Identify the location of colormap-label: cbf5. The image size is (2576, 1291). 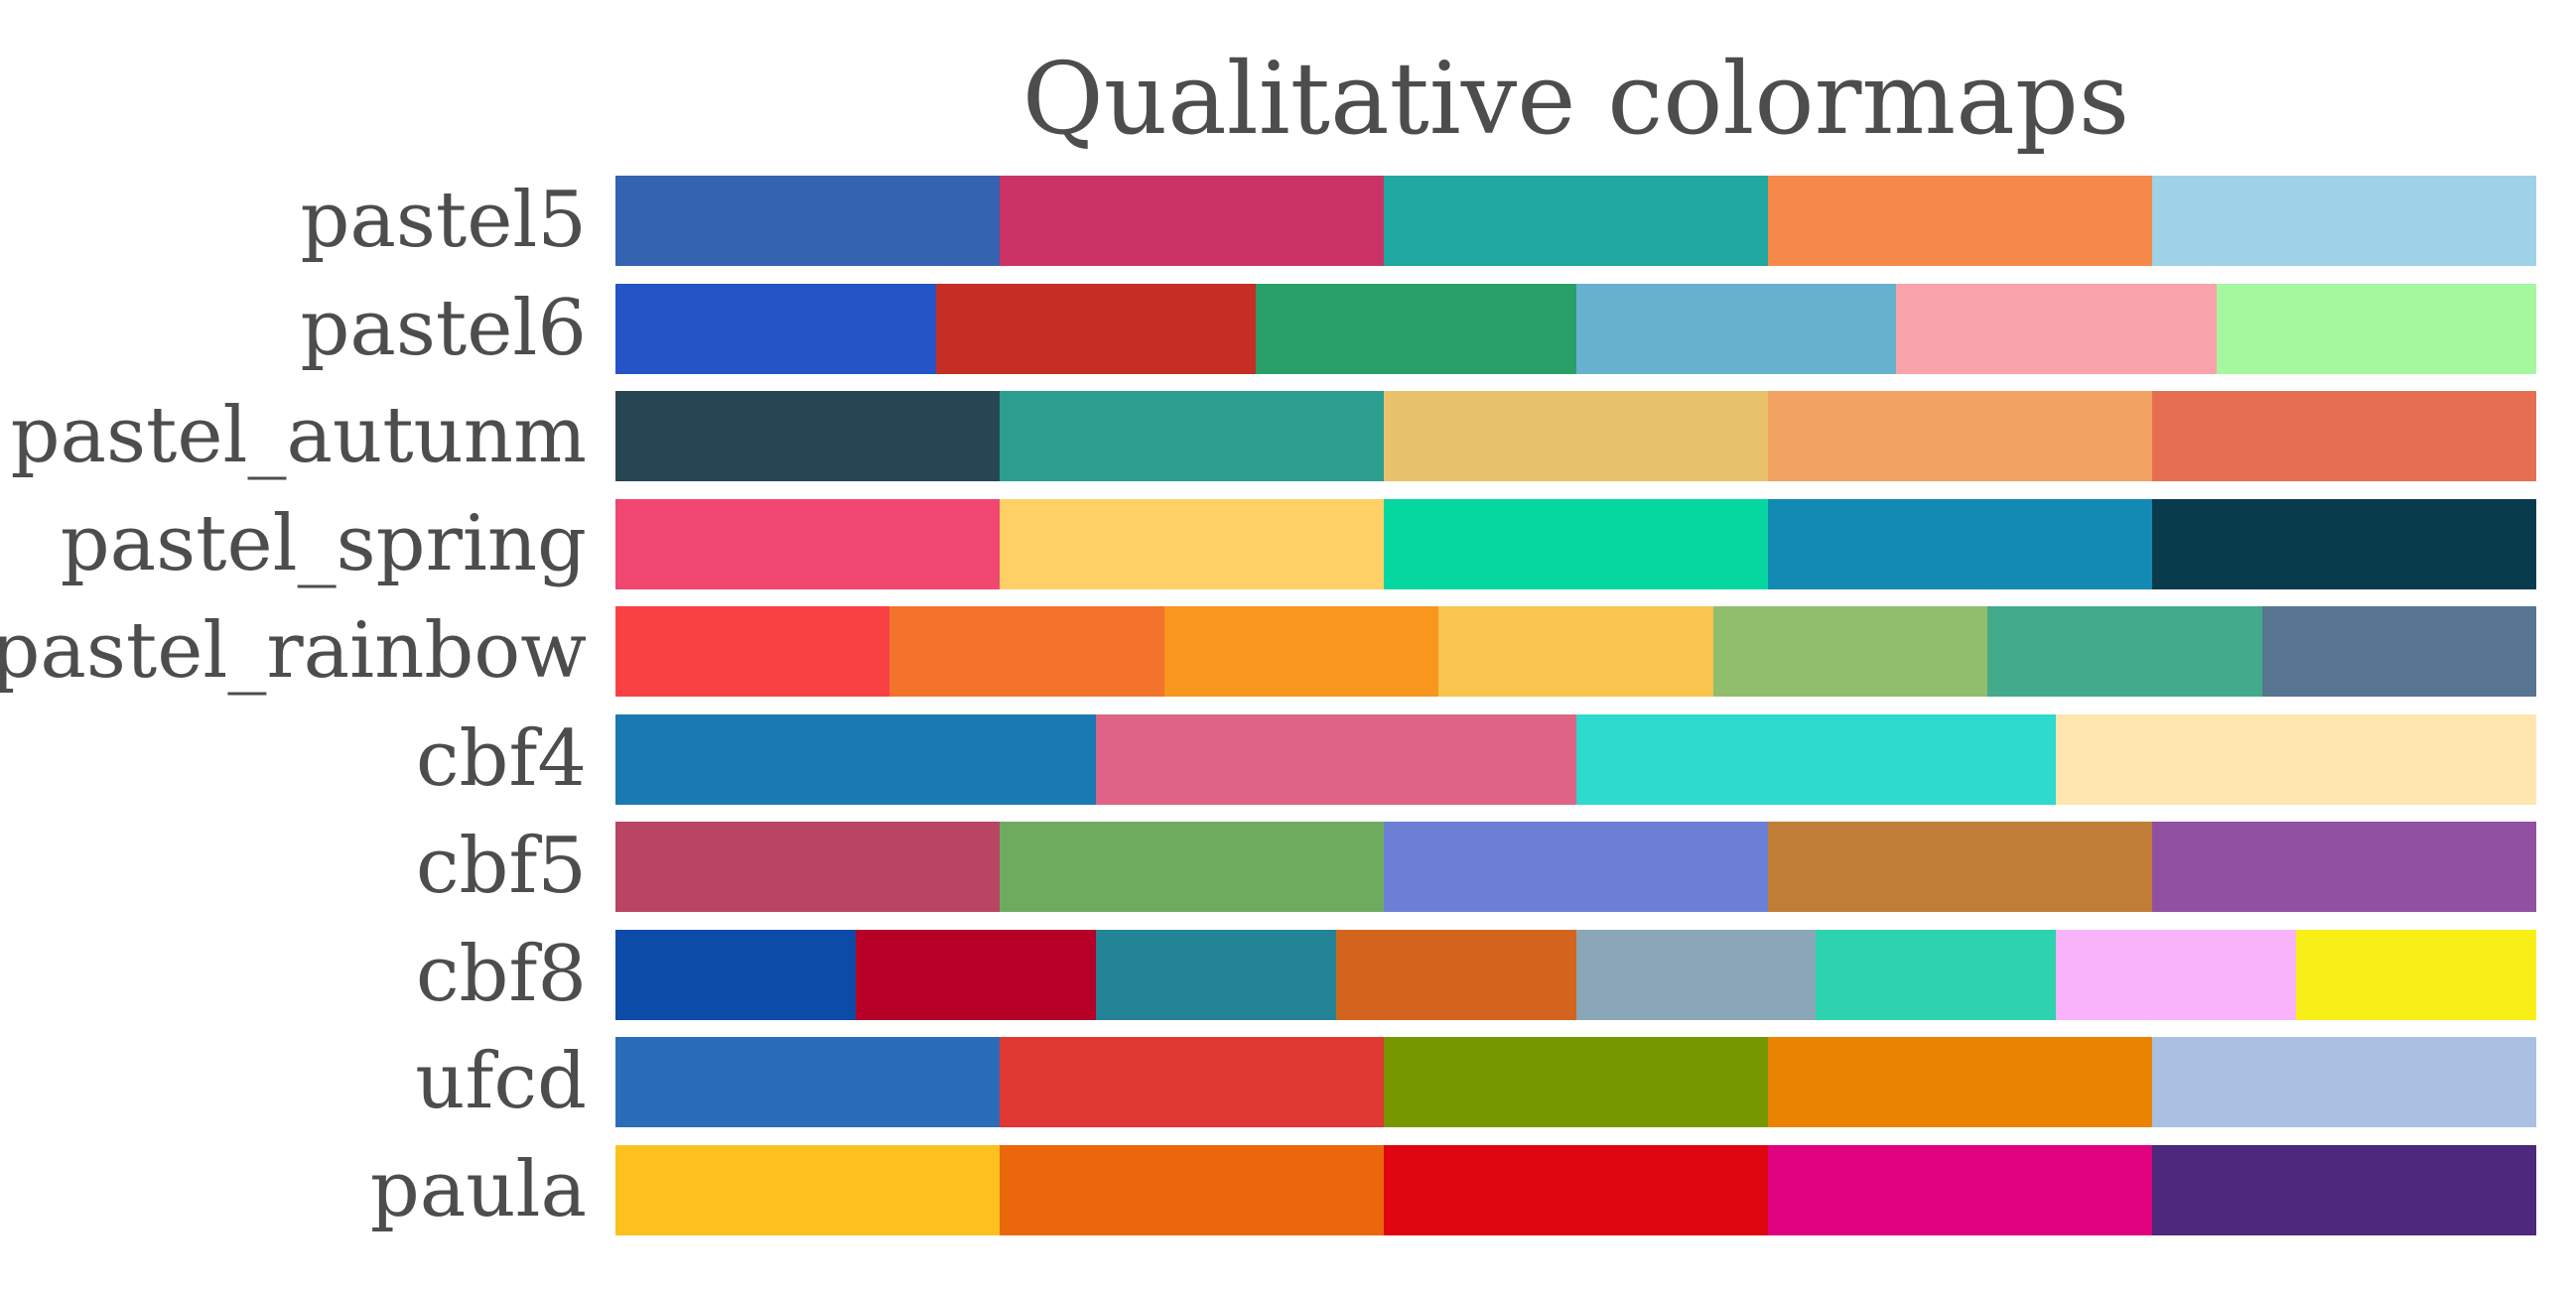
(501, 867).